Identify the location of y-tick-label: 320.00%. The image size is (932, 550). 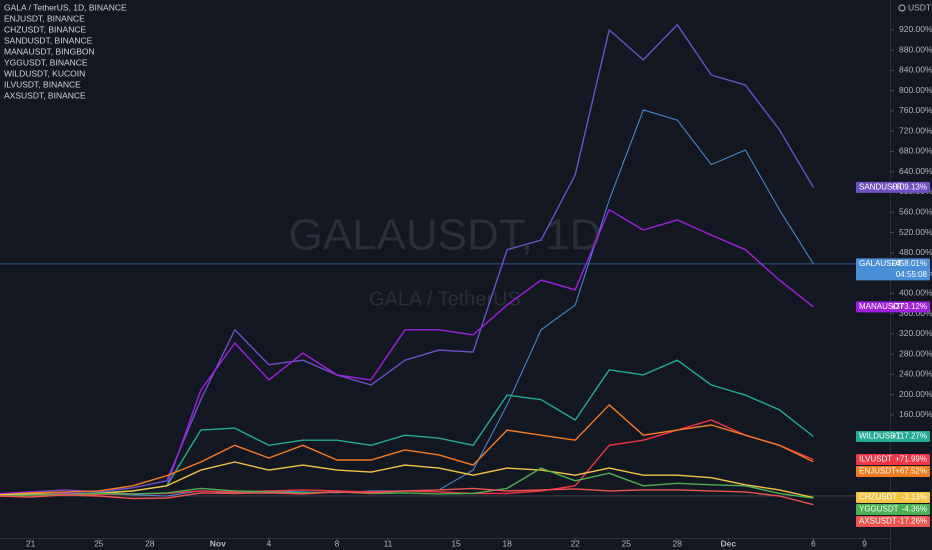
(915, 333).